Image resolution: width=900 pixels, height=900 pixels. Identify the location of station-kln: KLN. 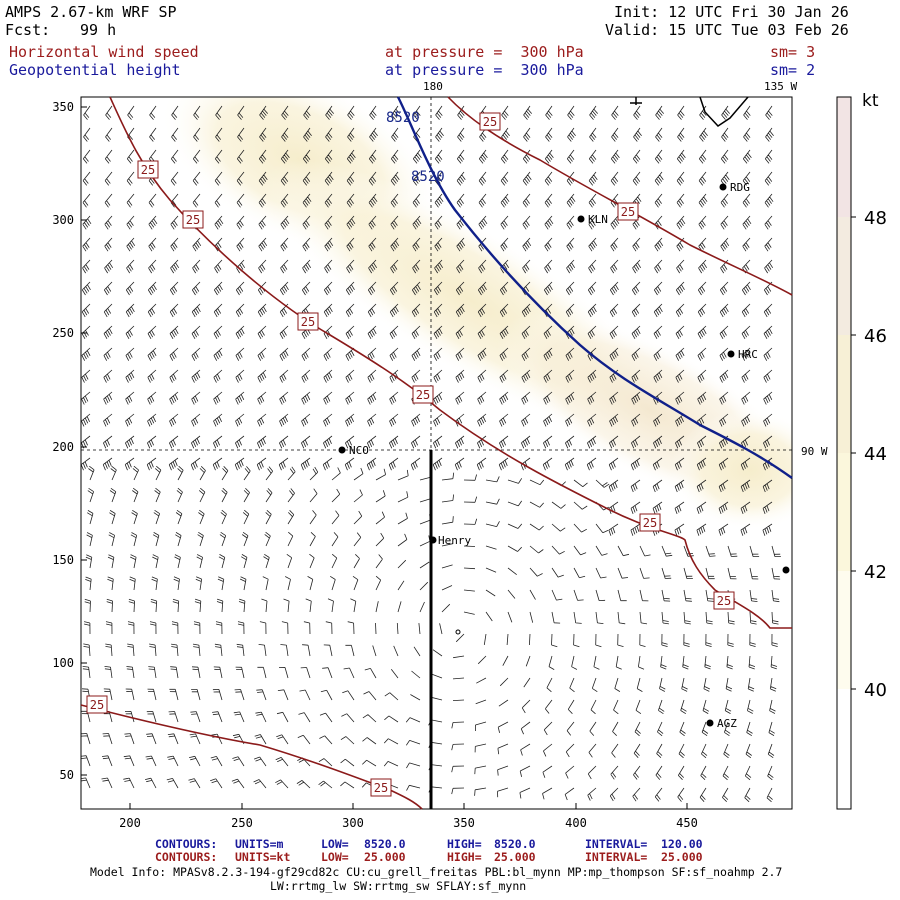
(598, 219).